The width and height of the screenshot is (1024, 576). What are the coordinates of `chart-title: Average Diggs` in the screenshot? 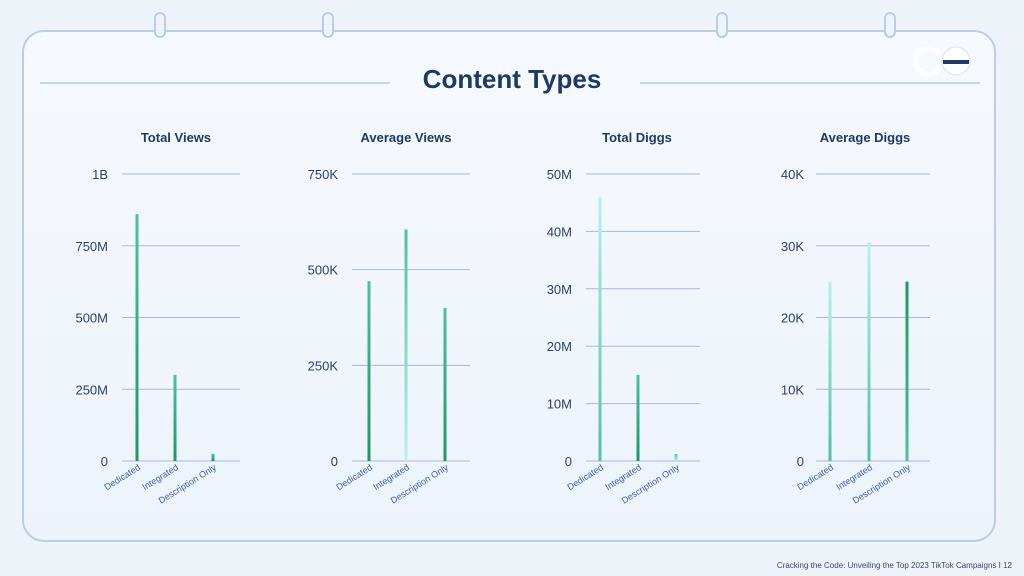 It's located at (865, 137).